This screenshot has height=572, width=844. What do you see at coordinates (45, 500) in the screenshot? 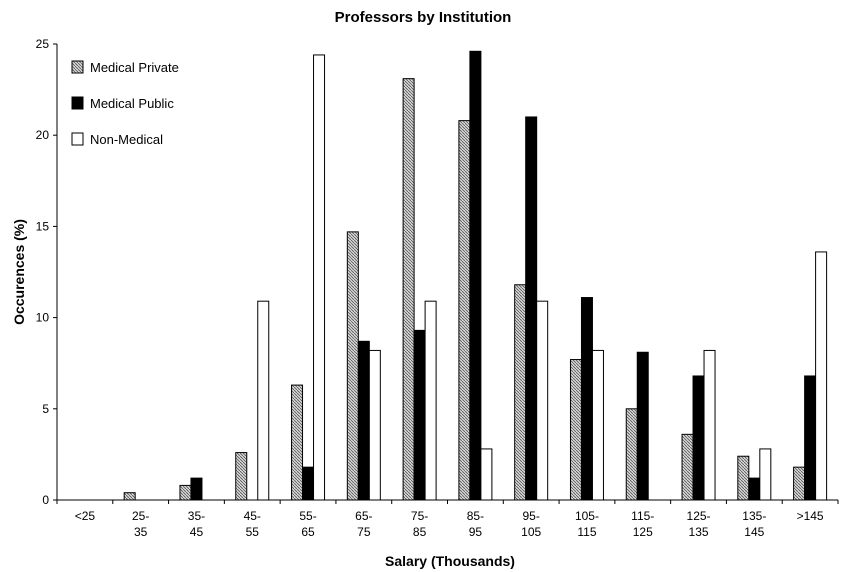
I see `y-tick-label: 0` at bounding box center [45, 500].